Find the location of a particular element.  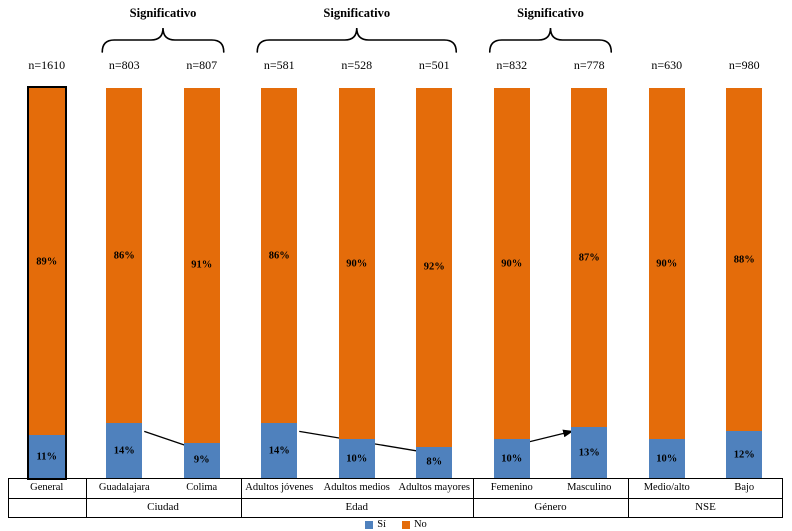

bar-medio-alto: 90% 10% is located at coordinates (666, 283).